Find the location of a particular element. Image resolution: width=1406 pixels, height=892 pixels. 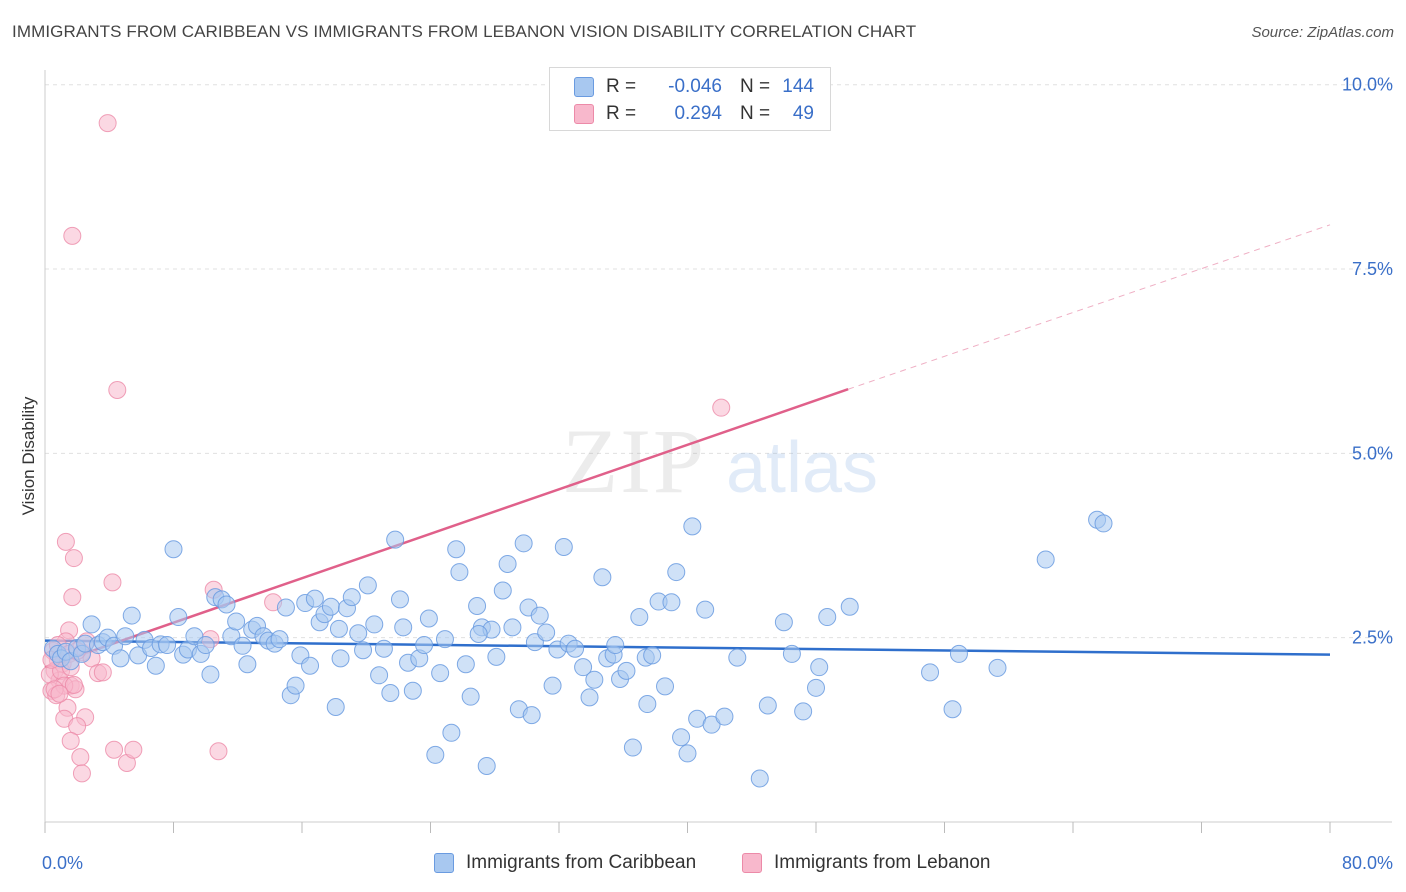

n-value: 144 is located at coordinates (798, 86).